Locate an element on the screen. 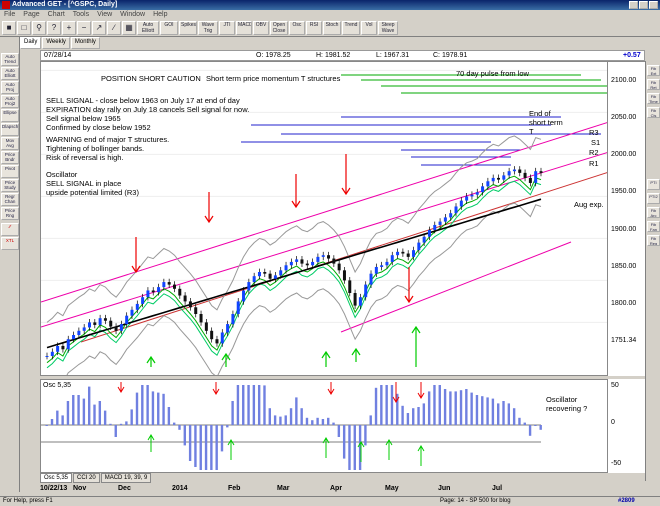 The height and width of the screenshot is (506, 660). tool-dlapsch: Dlapsch is located at coordinates (10, 129).